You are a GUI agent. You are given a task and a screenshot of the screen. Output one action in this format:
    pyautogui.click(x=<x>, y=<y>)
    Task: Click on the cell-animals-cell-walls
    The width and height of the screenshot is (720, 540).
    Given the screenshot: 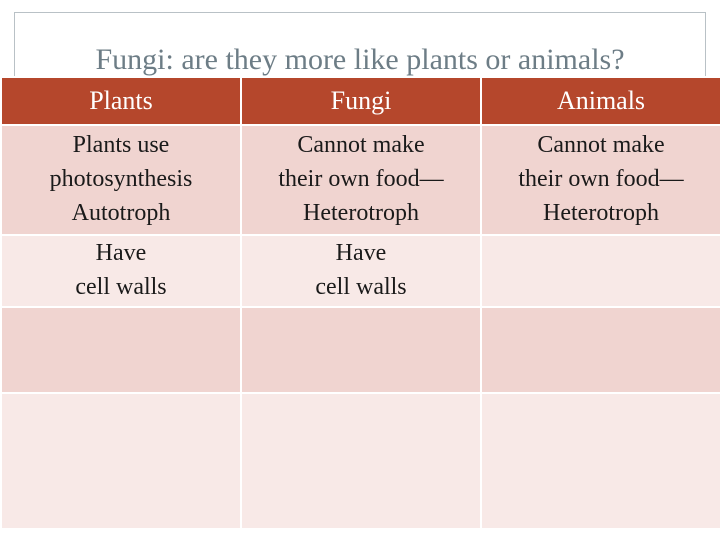 What is the action you would take?
    pyautogui.click(x=600, y=271)
    